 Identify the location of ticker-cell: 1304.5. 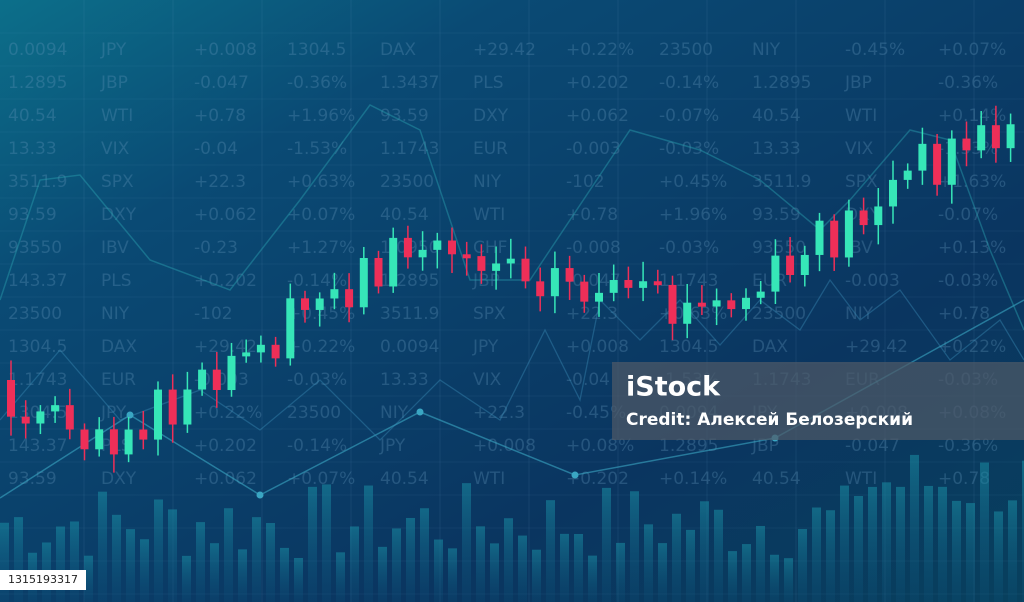
(316, 50).